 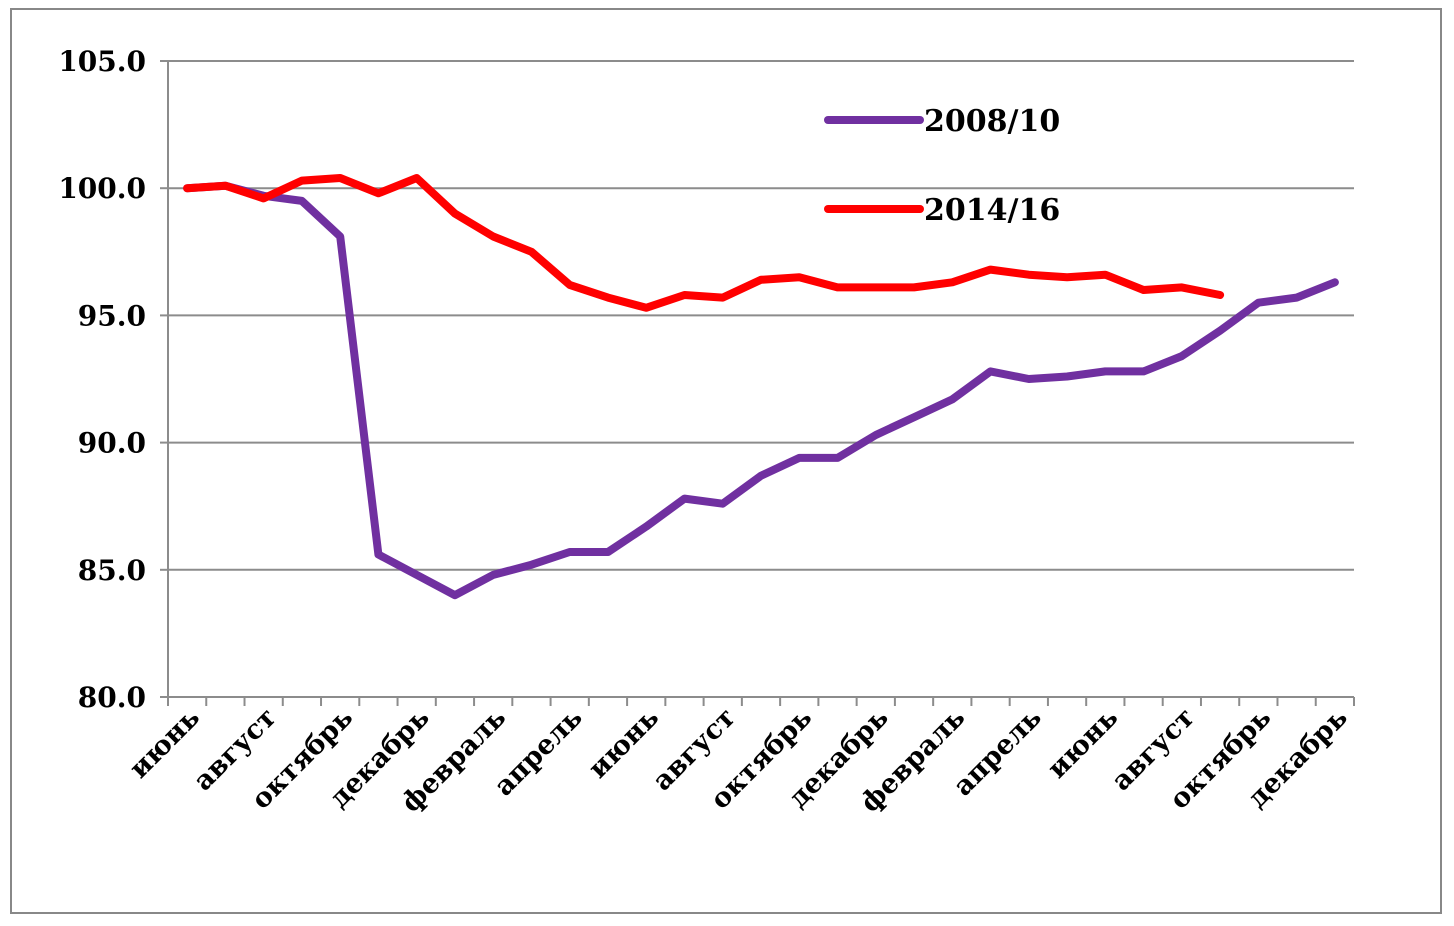 I want to click on y-tick-label: 100.0, so click(x=102, y=188).